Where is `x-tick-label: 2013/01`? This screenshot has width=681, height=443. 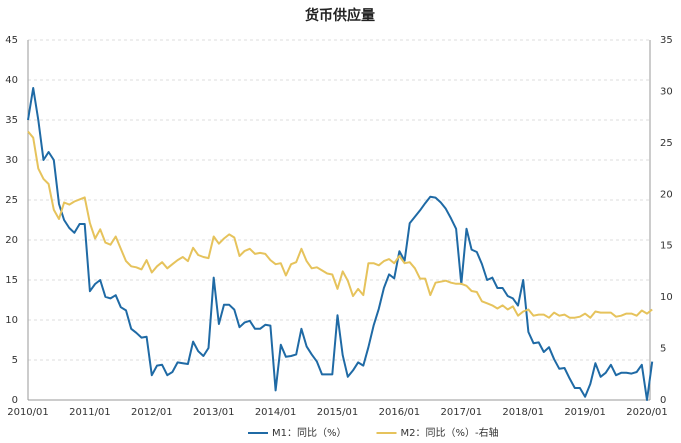
x-tick-label: 2013/01 is located at coordinates (214, 412).